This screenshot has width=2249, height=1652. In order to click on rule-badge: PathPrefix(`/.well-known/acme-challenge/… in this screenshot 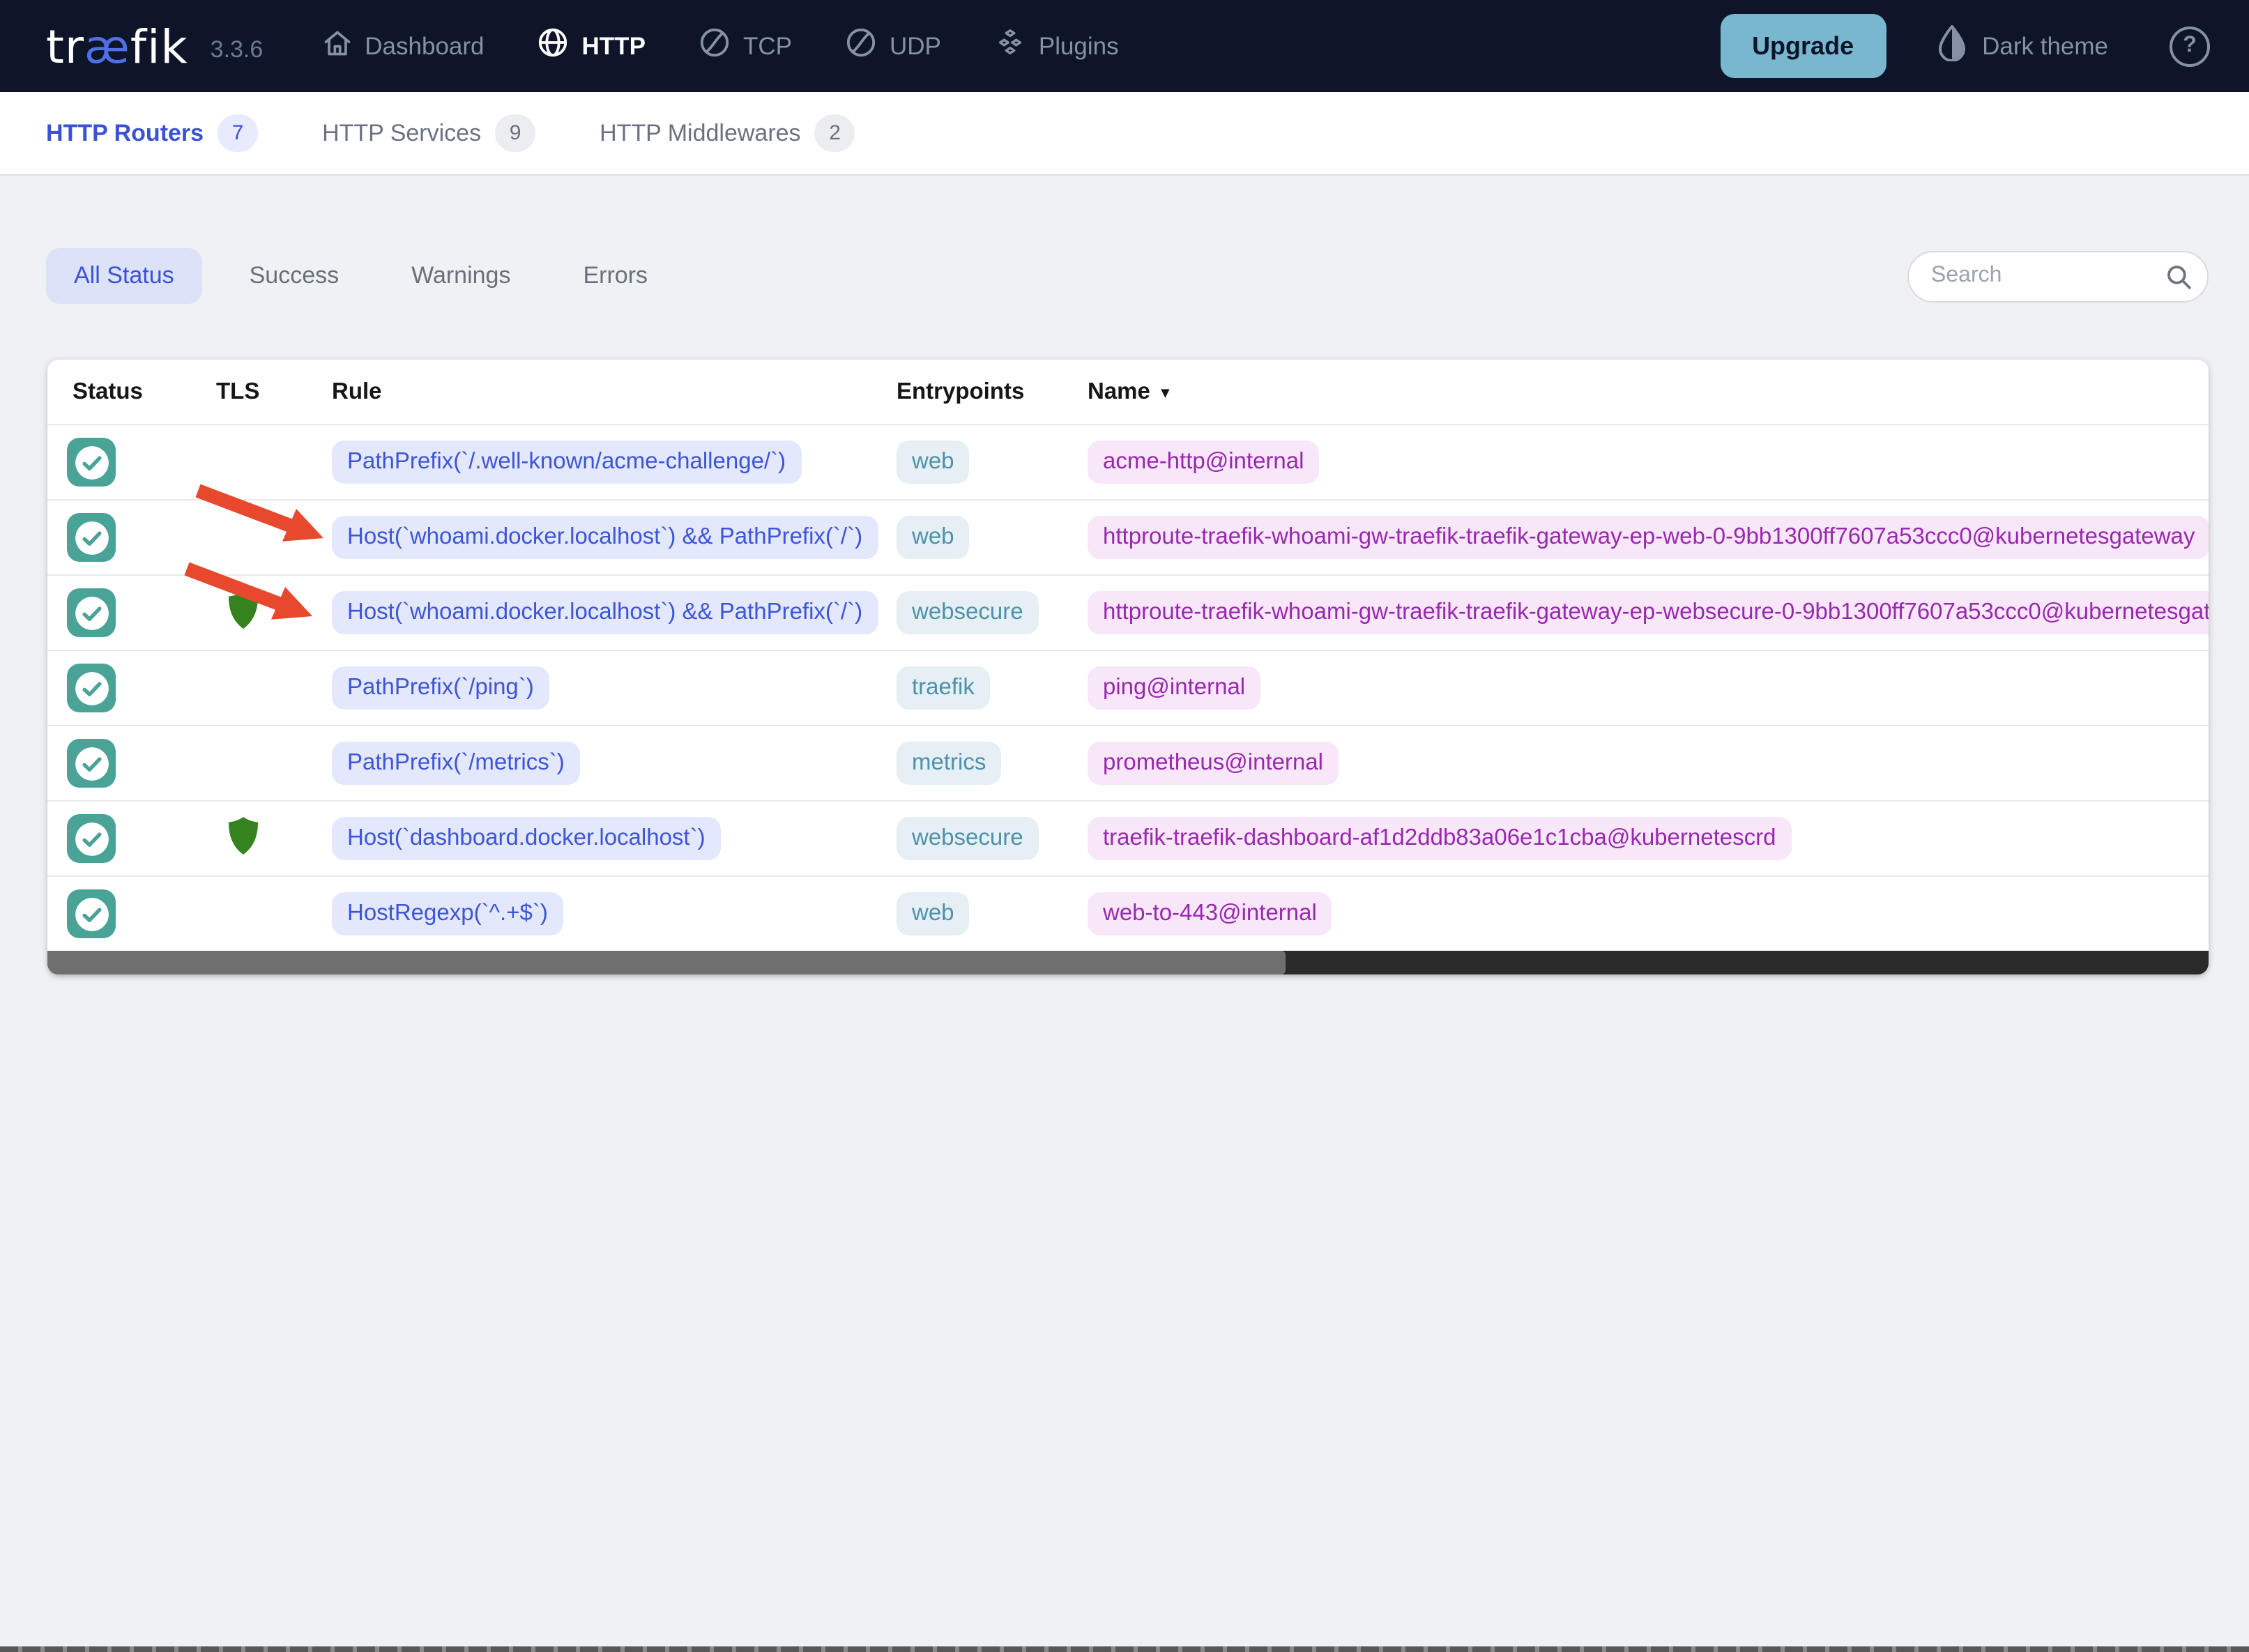, I will do `click(567, 462)`.